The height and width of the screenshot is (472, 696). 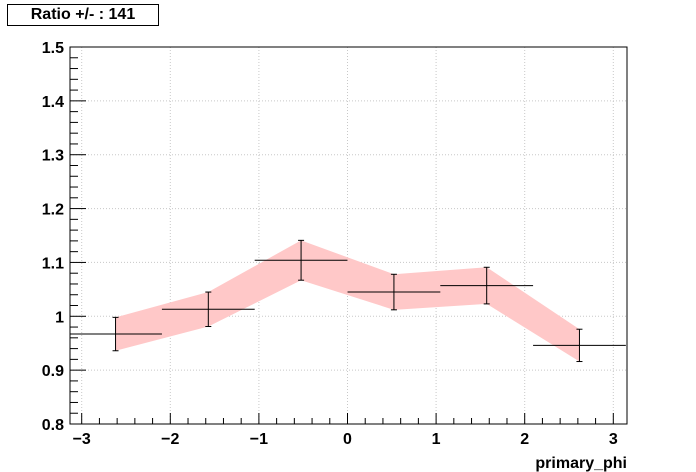 I want to click on y-tick-label: 1, so click(x=59, y=317).